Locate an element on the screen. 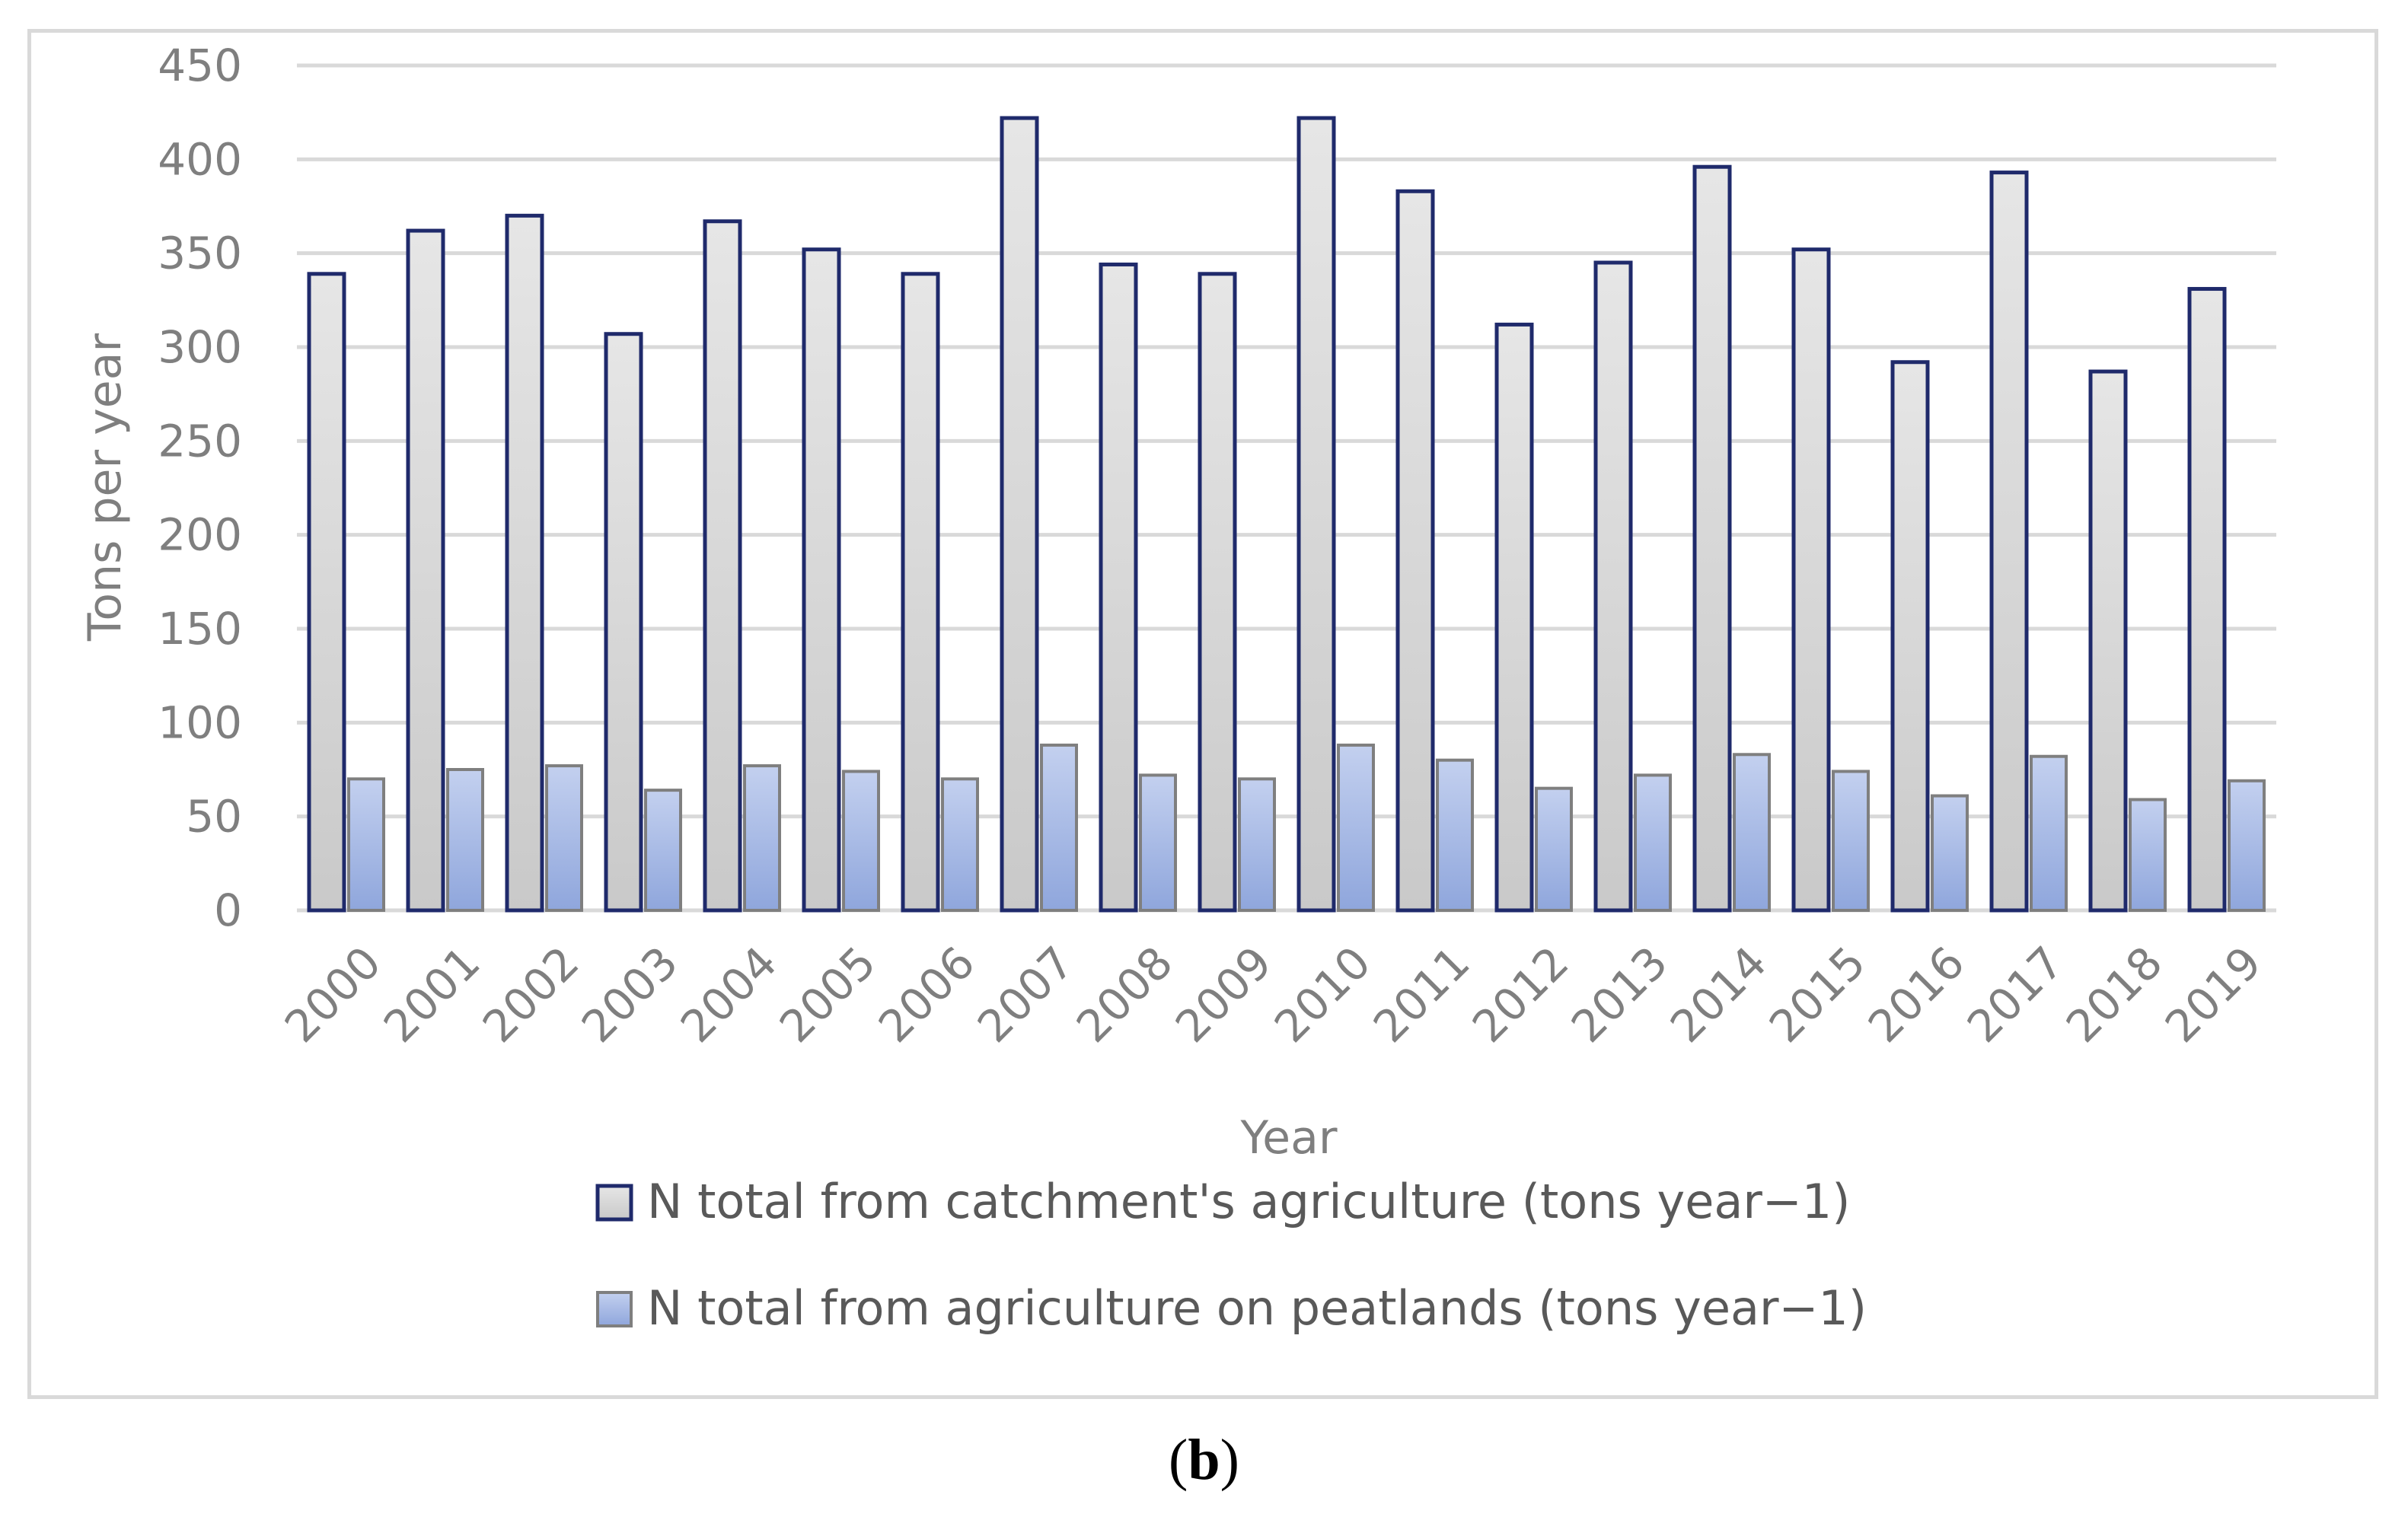  x-tick-label-2017: 2017 is located at coordinates (2015, 994).